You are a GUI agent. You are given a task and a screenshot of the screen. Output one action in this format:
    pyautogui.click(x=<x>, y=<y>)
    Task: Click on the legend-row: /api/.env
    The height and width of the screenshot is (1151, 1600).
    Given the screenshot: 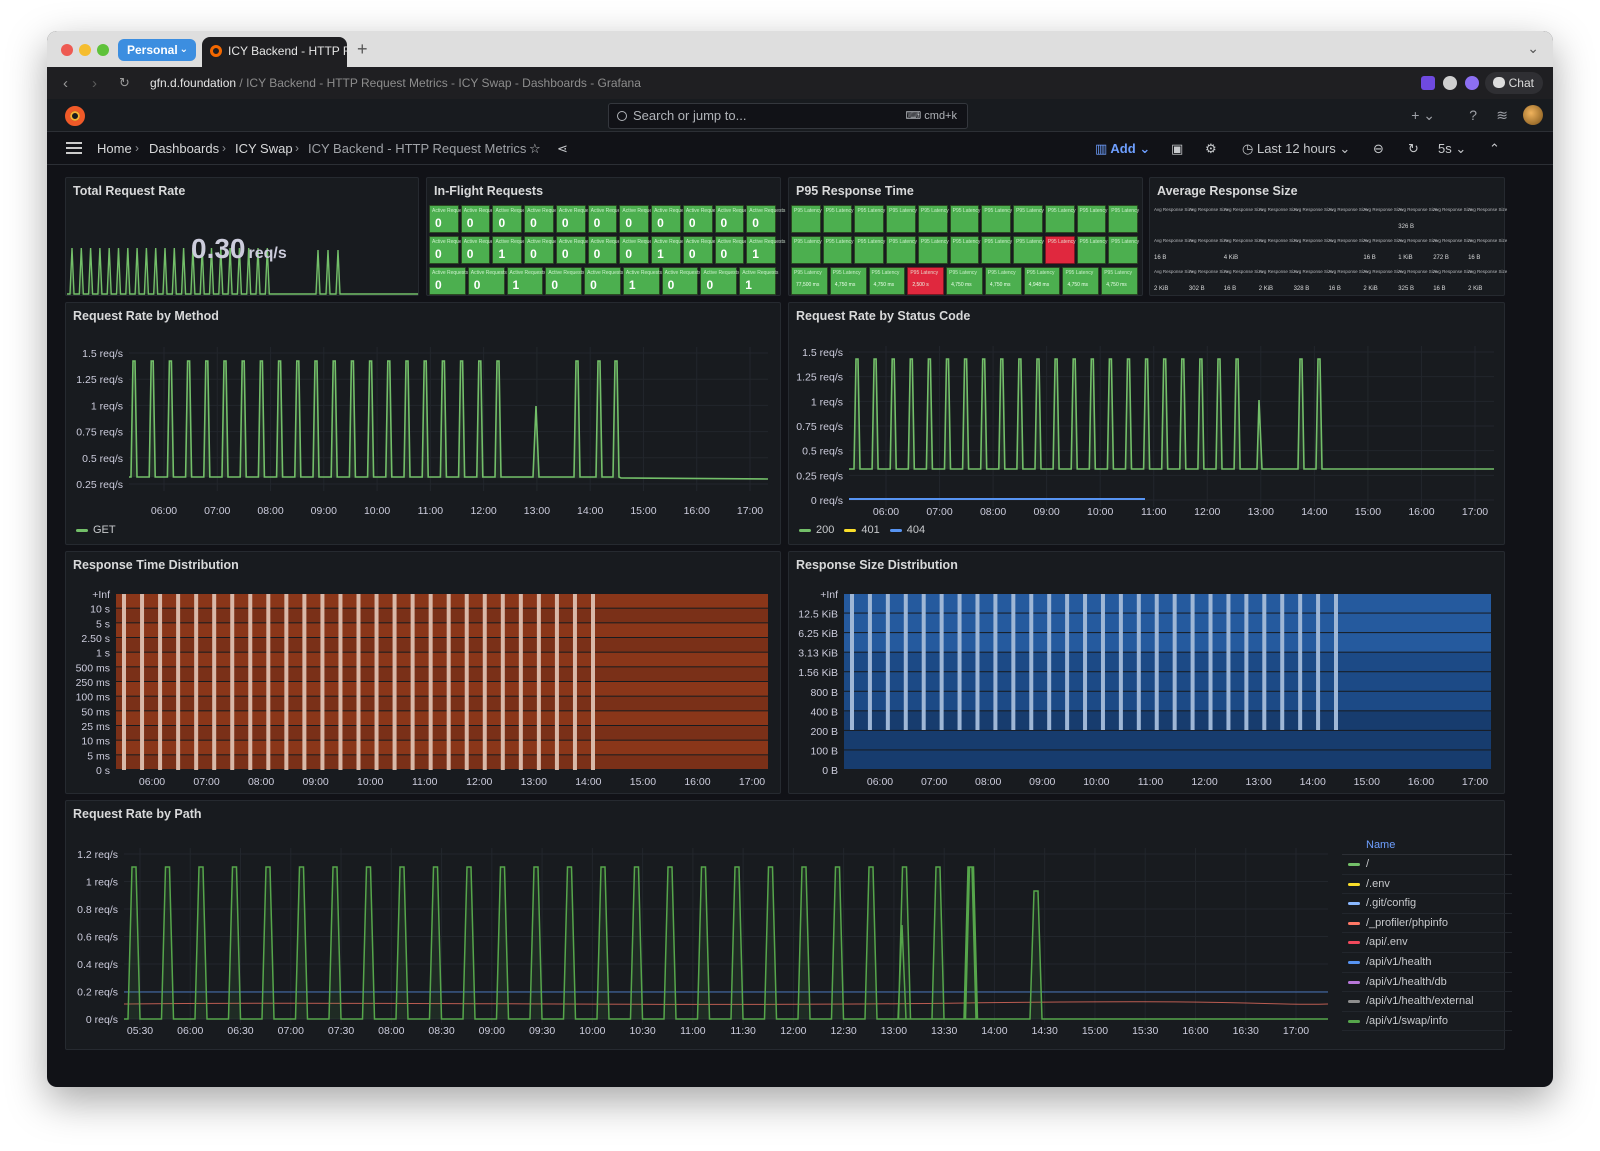 What is the action you would take?
    pyautogui.click(x=1427, y=943)
    